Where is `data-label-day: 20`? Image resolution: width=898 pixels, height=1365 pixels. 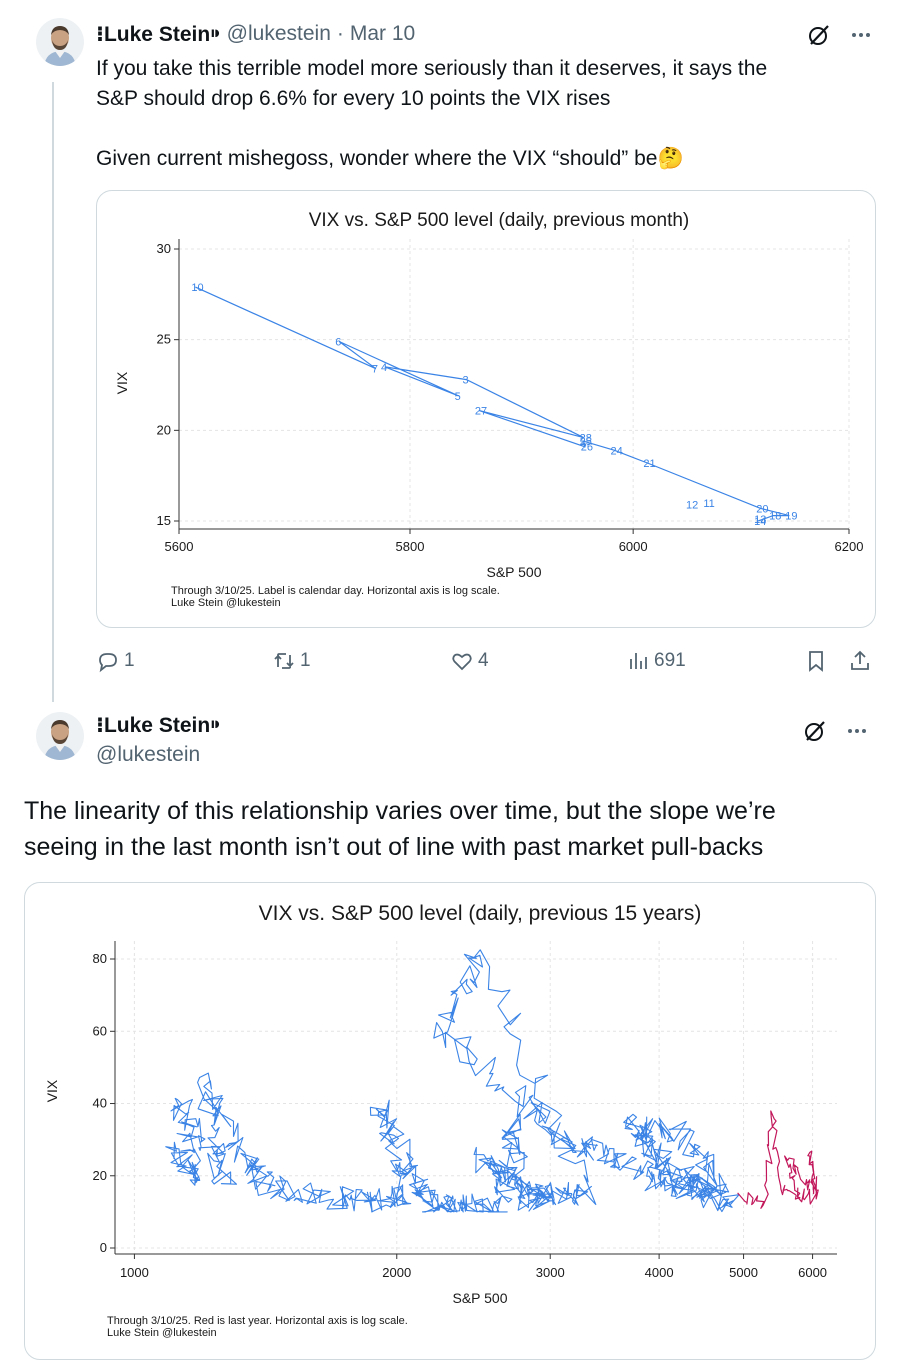
data-label-day: 20 is located at coordinates (762, 509).